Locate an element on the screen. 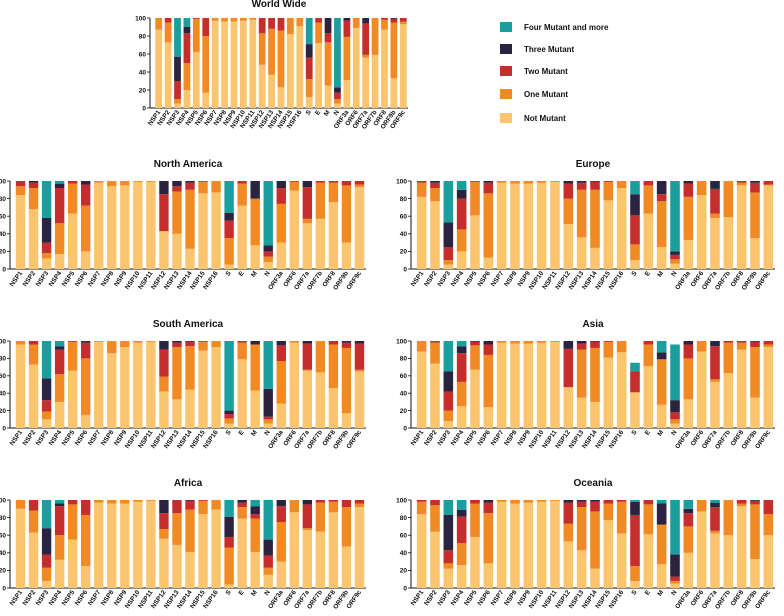  bar-segment-nsp15-two-mutant is located at coordinates (203, 181).